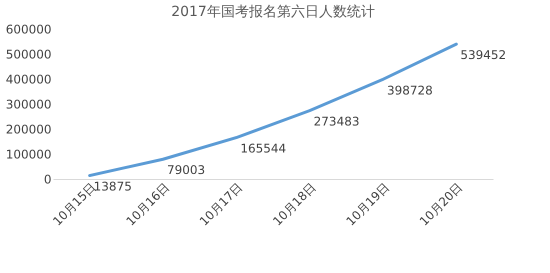 The image size is (550, 273). Describe the element at coordinates (29, 79) in the screenshot. I see `y-tick-label: 400000` at that location.